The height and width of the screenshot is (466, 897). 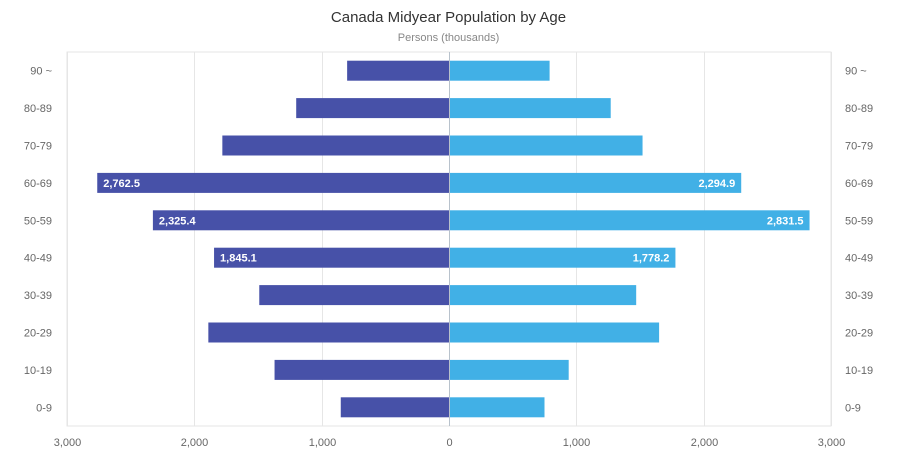 I want to click on data-label-right: 2,831.5, so click(x=785, y=221).